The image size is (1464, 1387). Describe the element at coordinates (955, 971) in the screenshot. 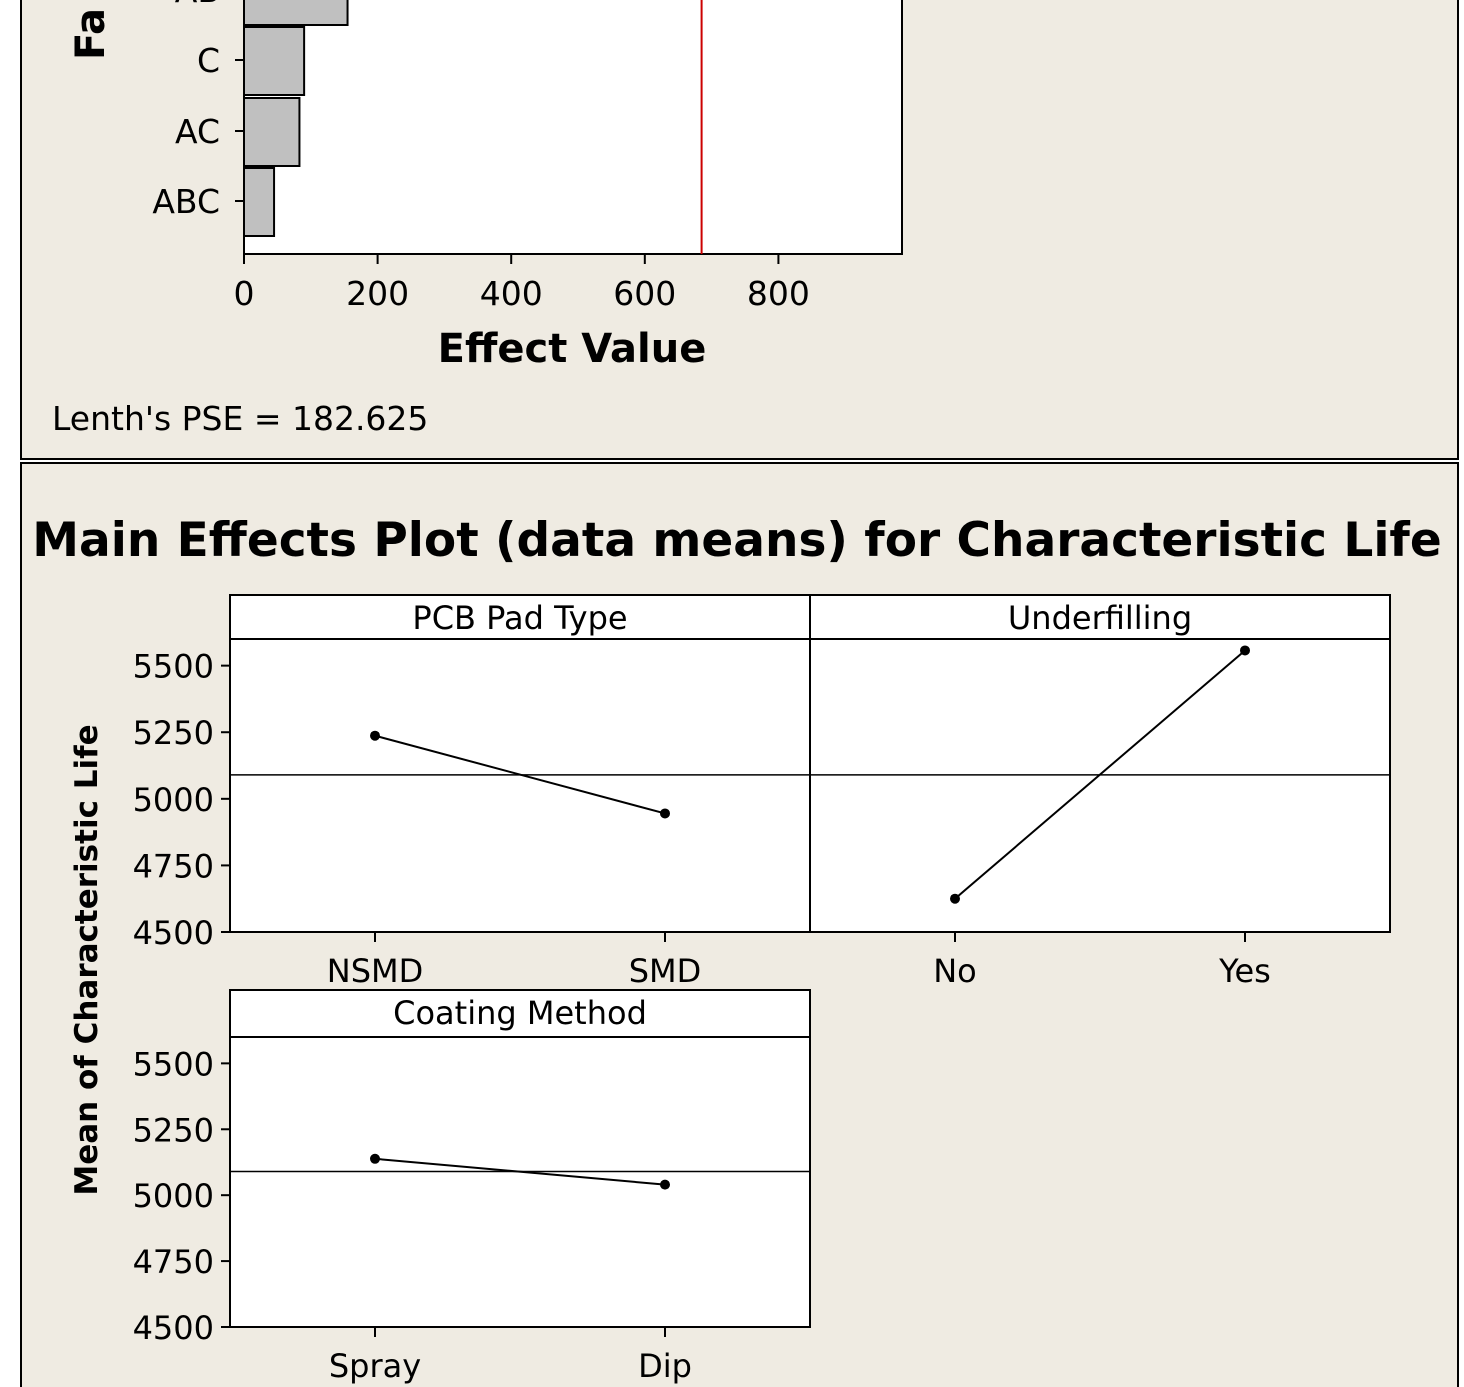

I see `main-effects-x-tick-label: No` at that location.